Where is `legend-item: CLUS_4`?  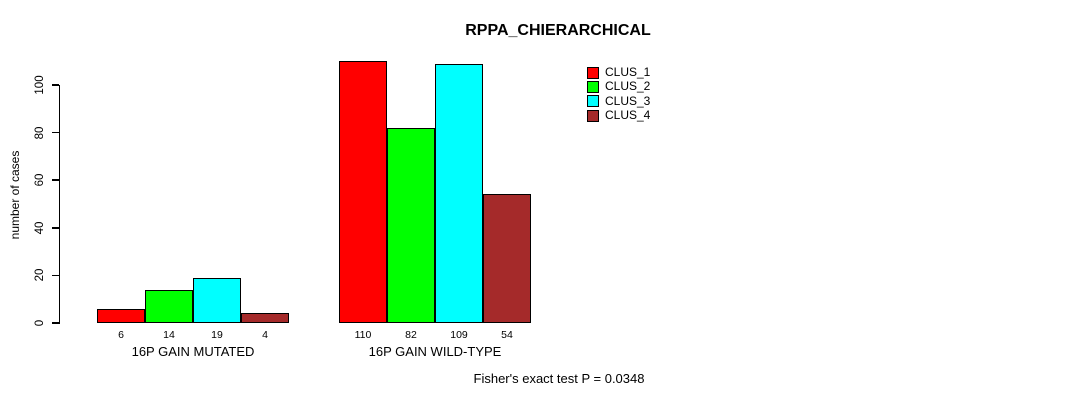
legend-item: CLUS_4 is located at coordinates (618, 115).